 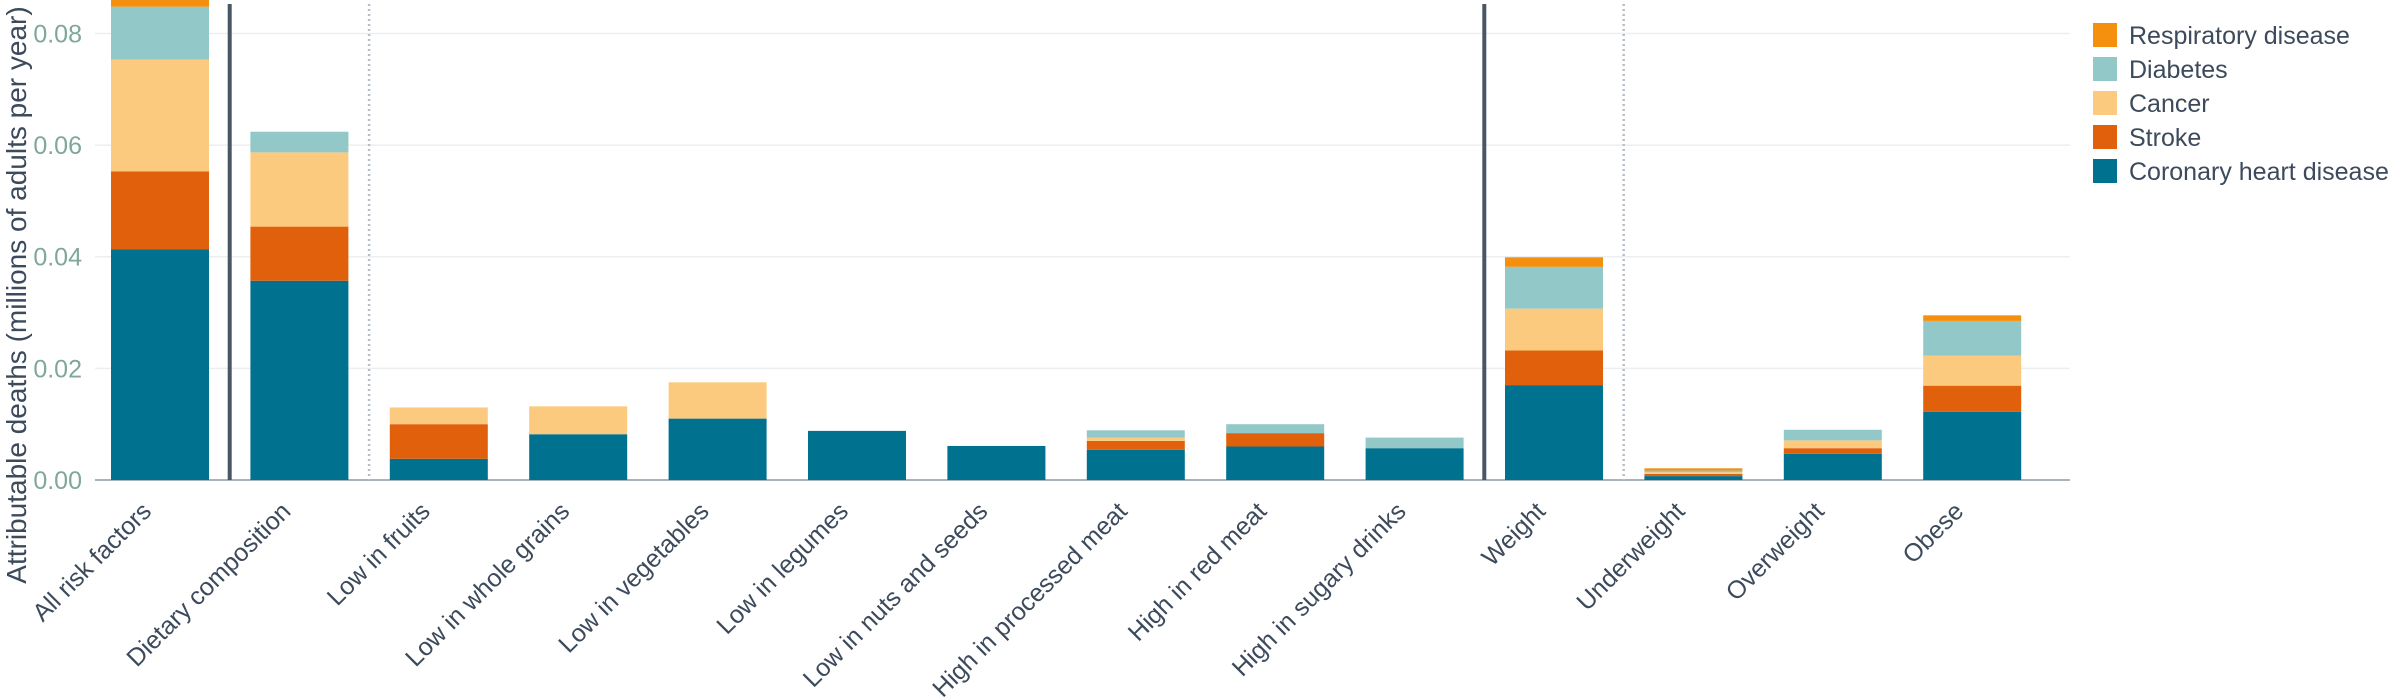 I want to click on x-tick-4: Low in vegetables, so click(x=633, y=577).